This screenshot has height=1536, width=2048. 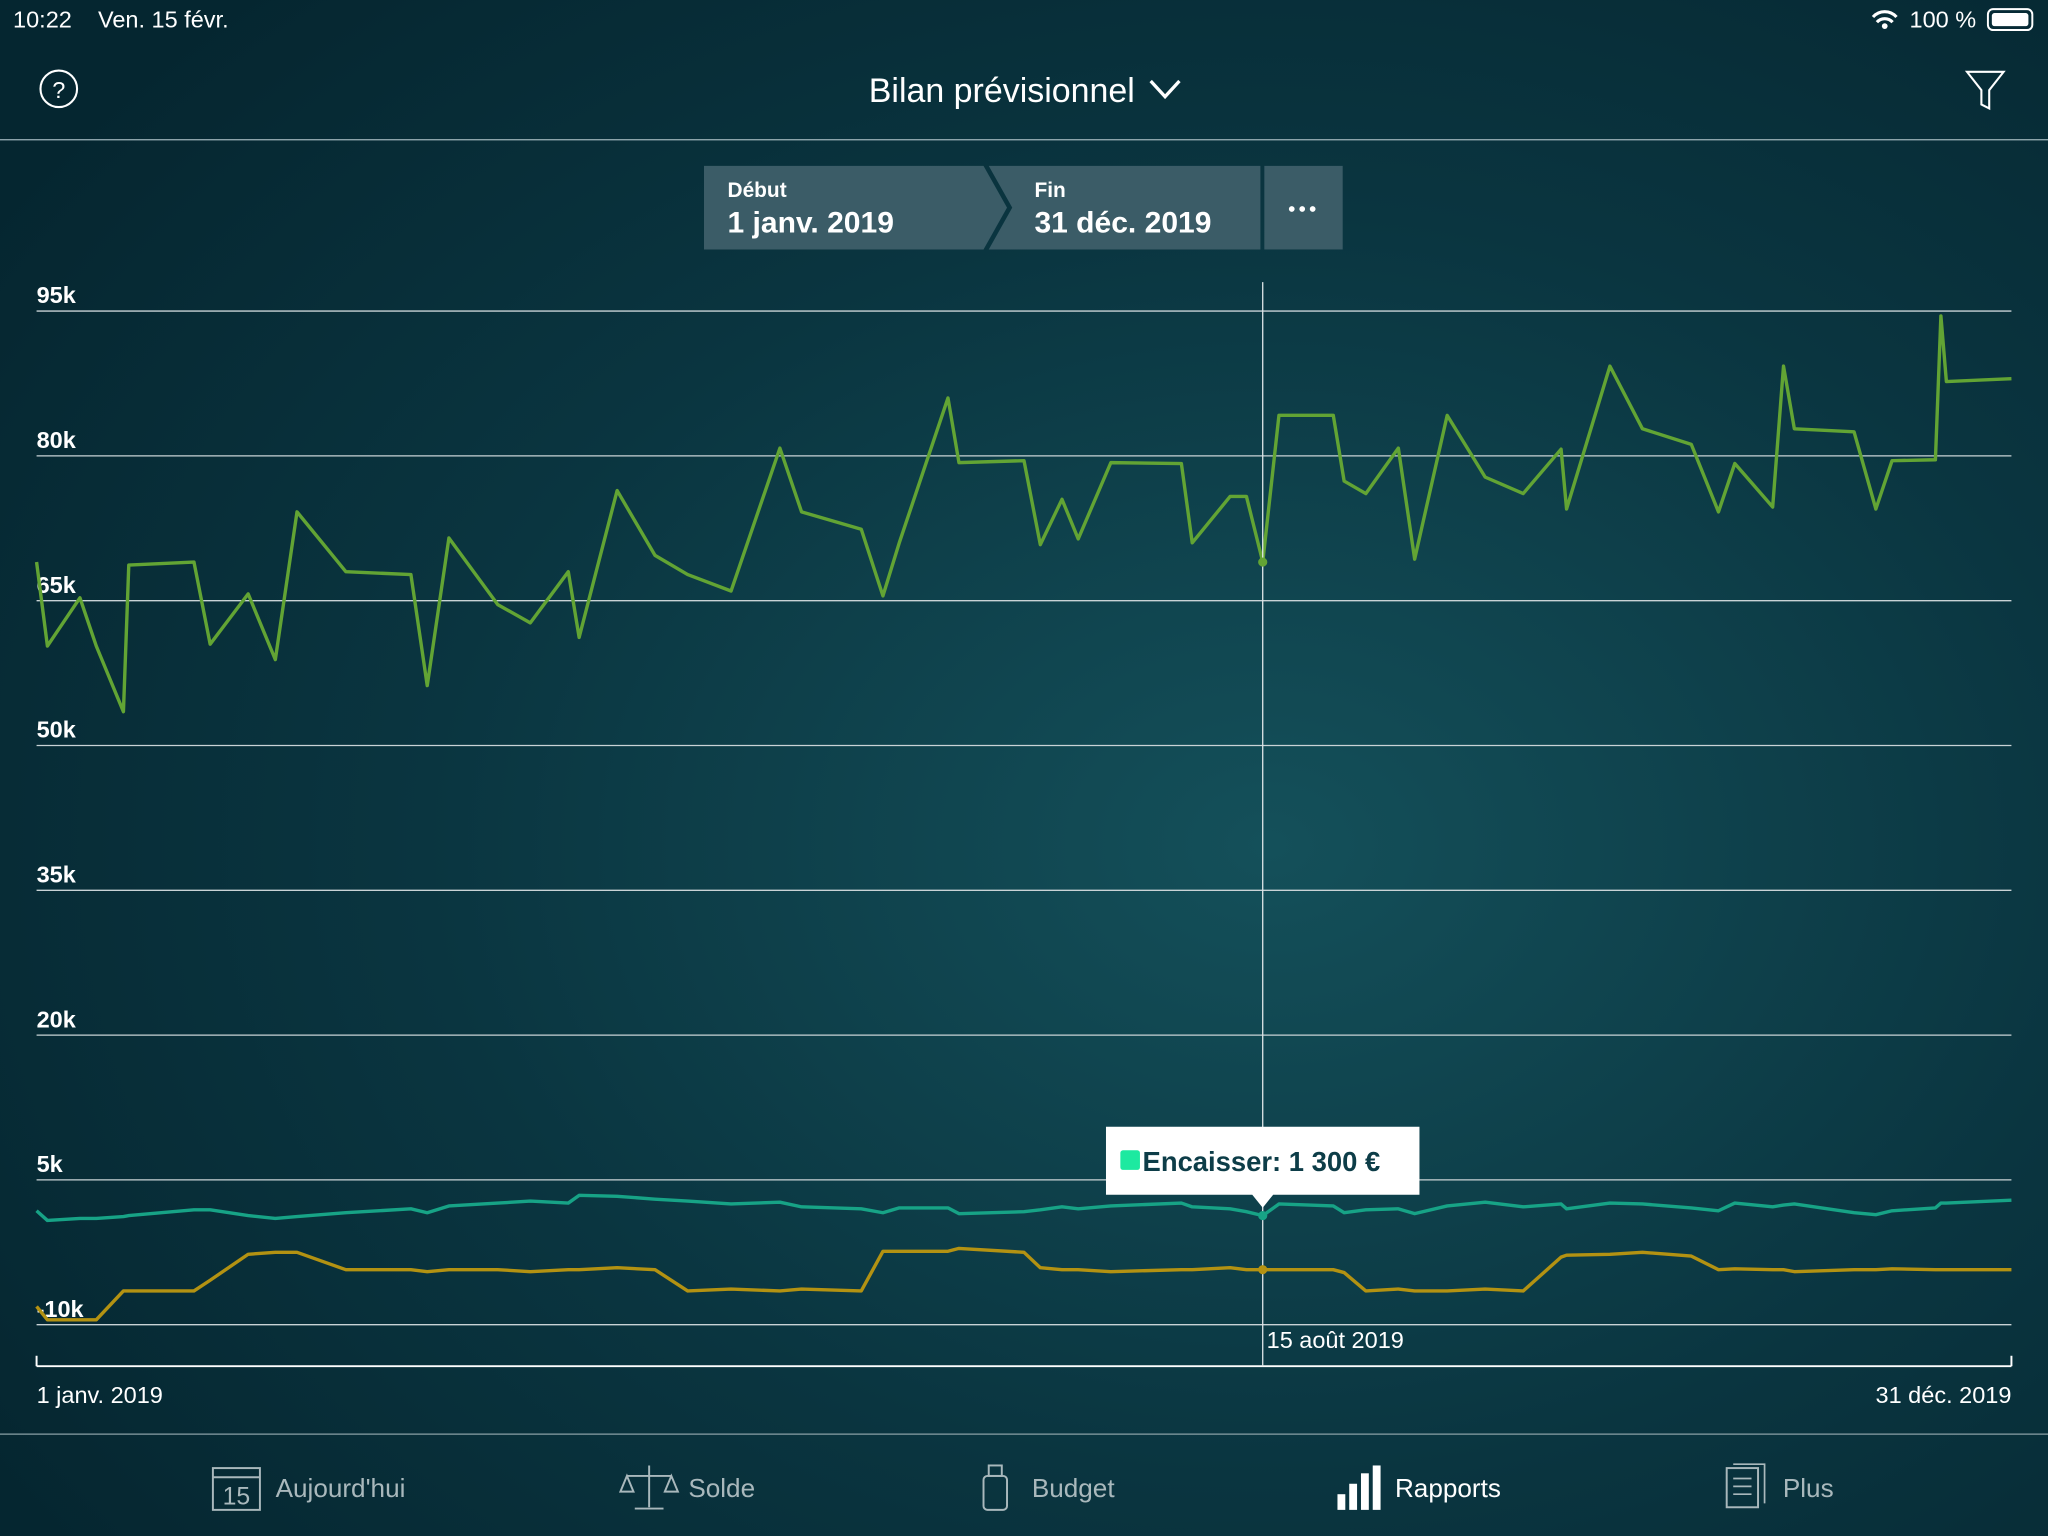 I want to click on tab-label: Rapports, so click(x=1448, y=1488).